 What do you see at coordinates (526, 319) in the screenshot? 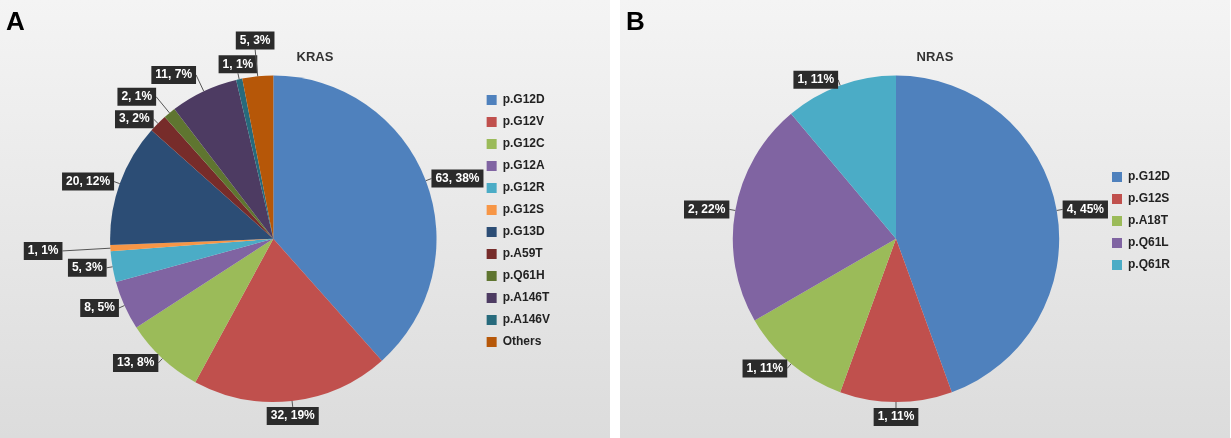
I see `legend-label: p.A146V` at bounding box center [526, 319].